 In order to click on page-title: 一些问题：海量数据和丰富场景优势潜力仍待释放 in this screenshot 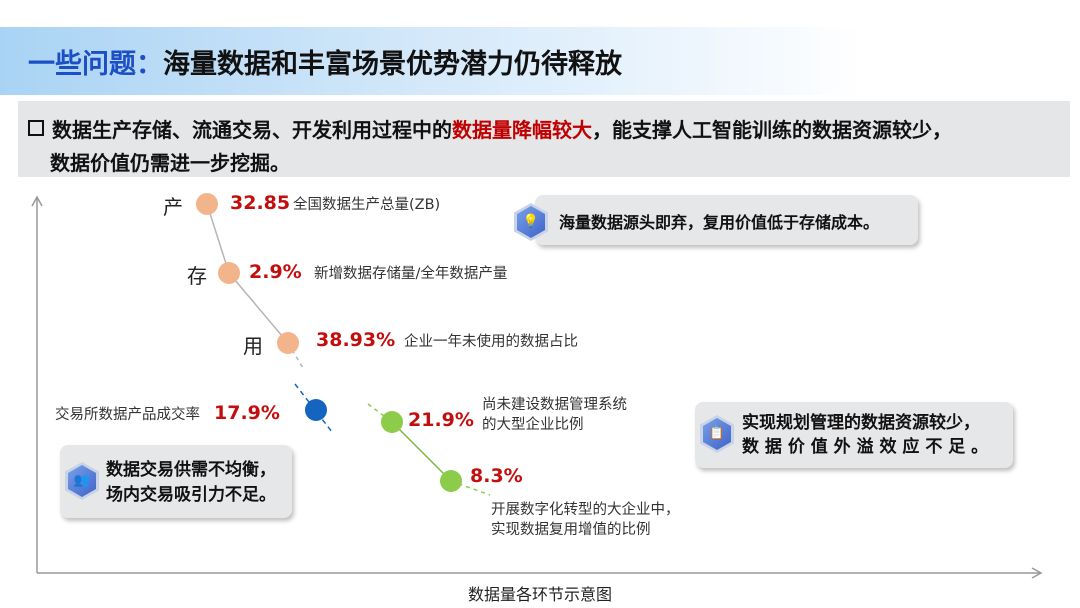, I will do `click(325, 61)`.